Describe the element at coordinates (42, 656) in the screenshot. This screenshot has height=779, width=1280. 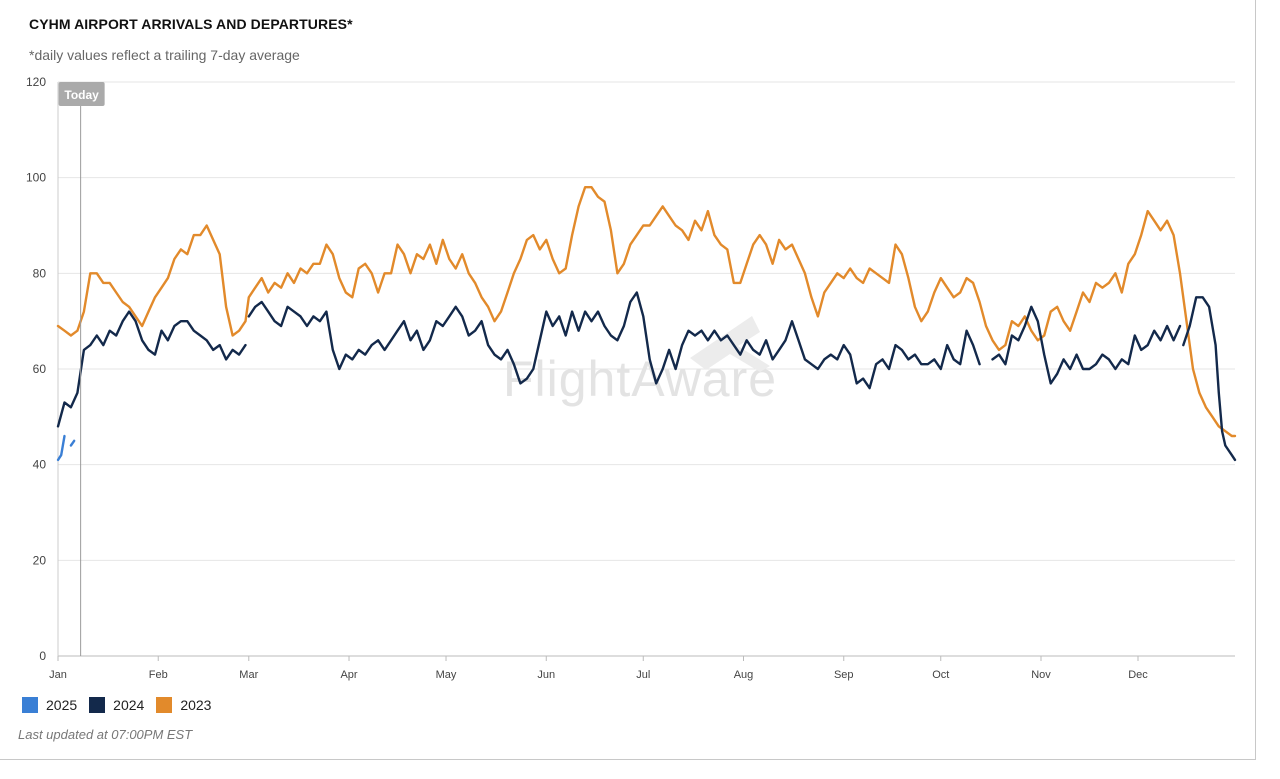
I see `y-tick-label: 0` at that location.